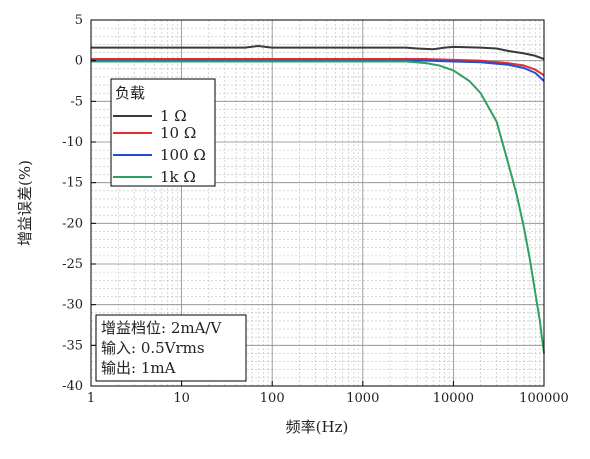 This screenshot has height=459, width=590. What do you see at coordinates (178, 177) in the screenshot?
I see `legend-label-1kohm: 1k Ω` at bounding box center [178, 177].